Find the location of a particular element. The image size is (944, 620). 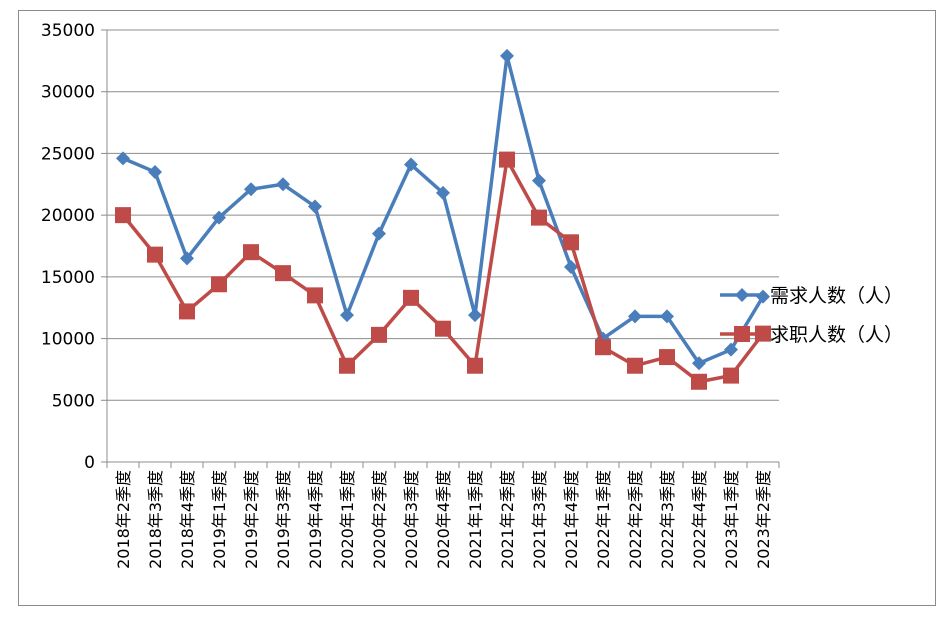

x-tick-label: 2020年2季度 is located at coordinates (379, 519).